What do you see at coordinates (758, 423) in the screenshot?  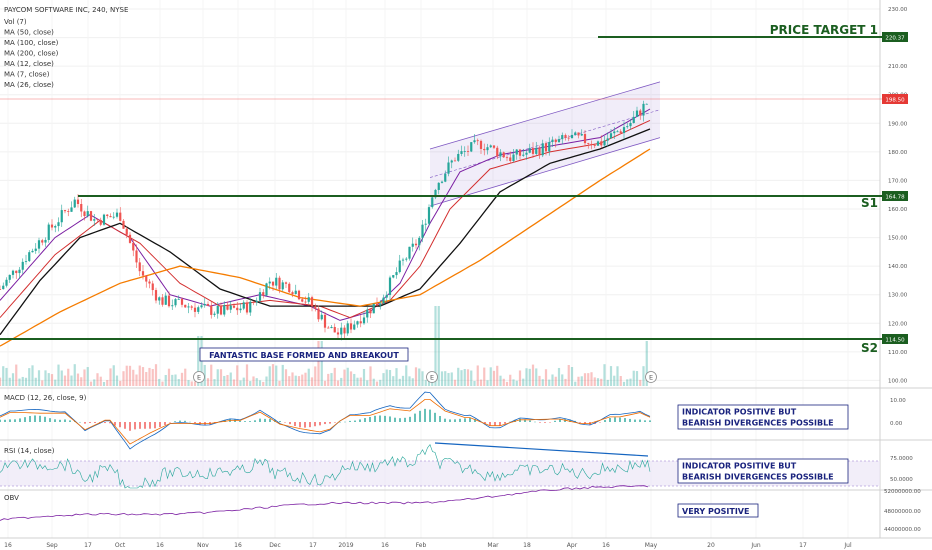 I see `macd-note-line-2: BEARISH DIVERGENCES POSSIBLE` at bounding box center [758, 423].